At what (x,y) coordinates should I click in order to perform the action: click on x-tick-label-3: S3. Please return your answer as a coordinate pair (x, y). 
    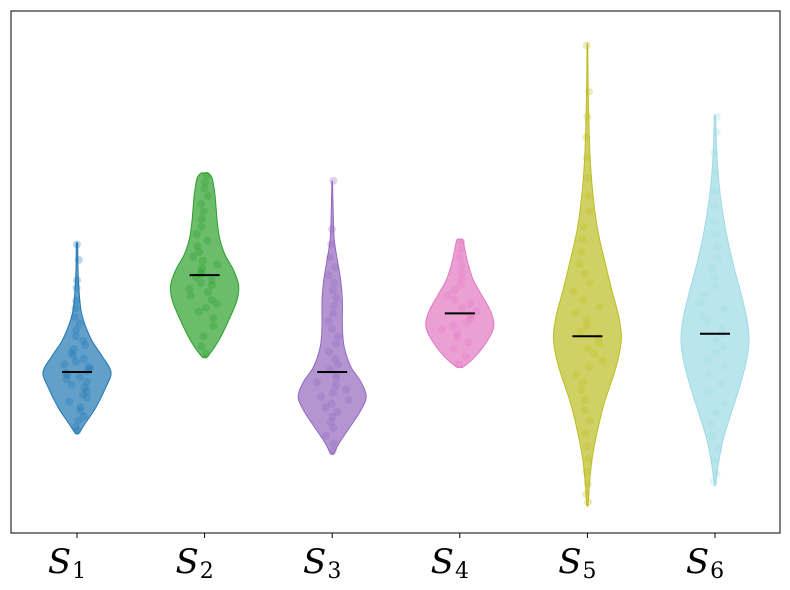
    Looking at the image, I should click on (322, 563).